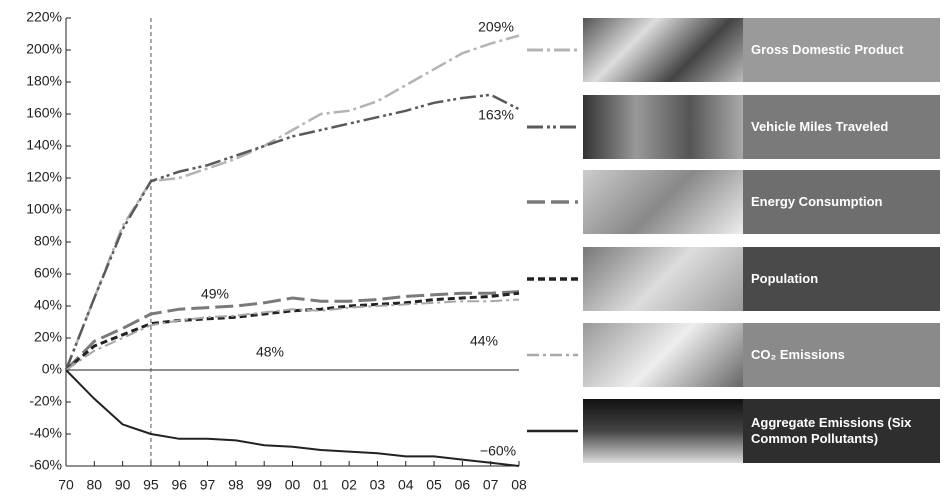 Image resolution: width=944 pixels, height=496 pixels. I want to click on y-tick-label: -20%, so click(45, 401).